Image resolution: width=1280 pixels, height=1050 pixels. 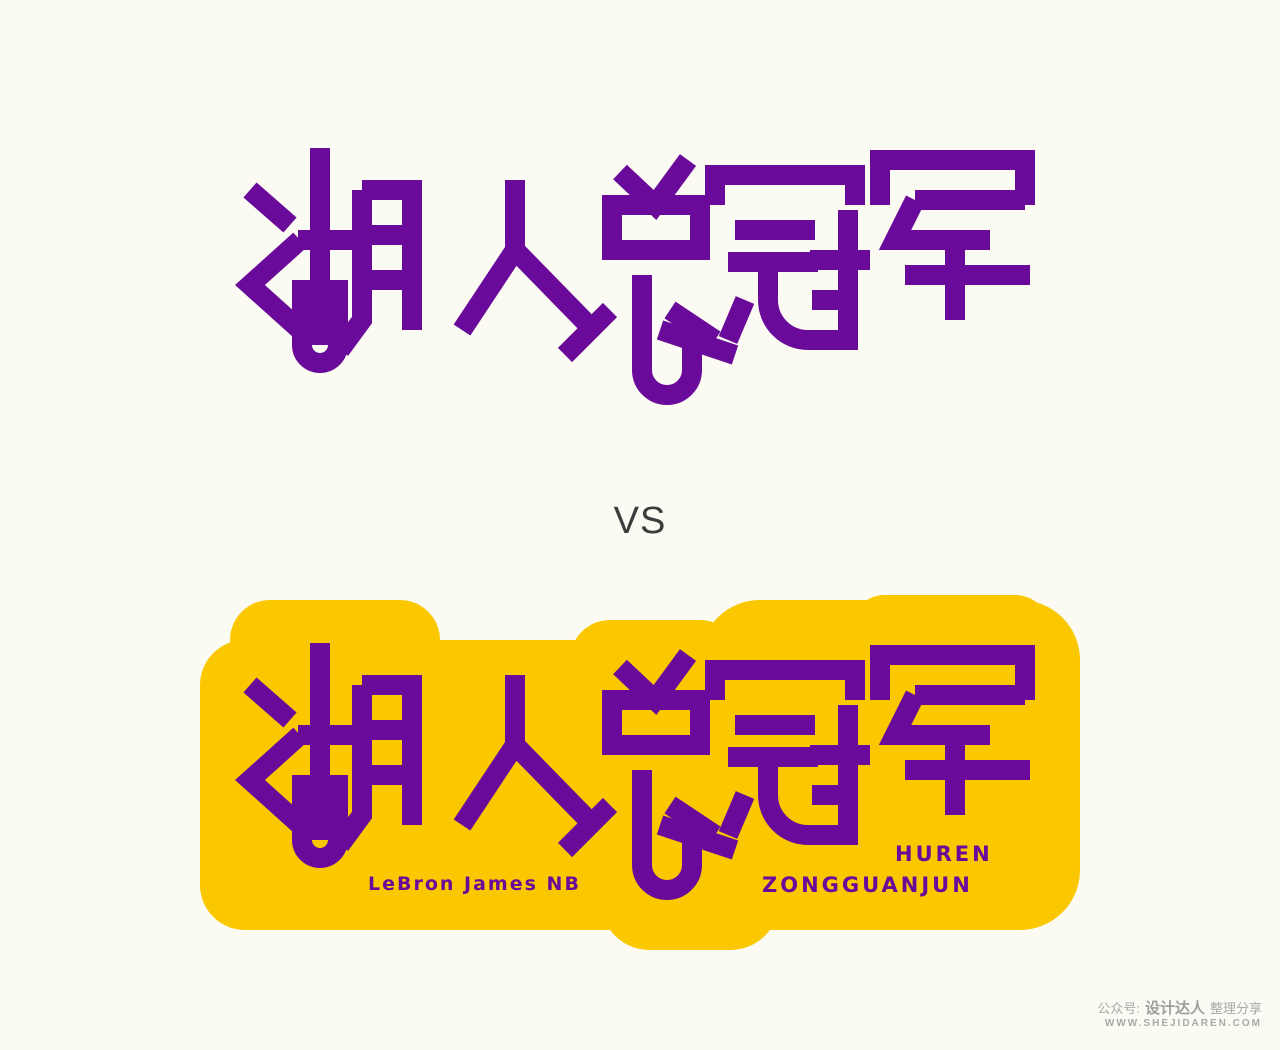 What do you see at coordinates (1235, 1008) in the screenshot?
I see `watermark-suffix: 整理分享` at bounding box center [1235, 1008].